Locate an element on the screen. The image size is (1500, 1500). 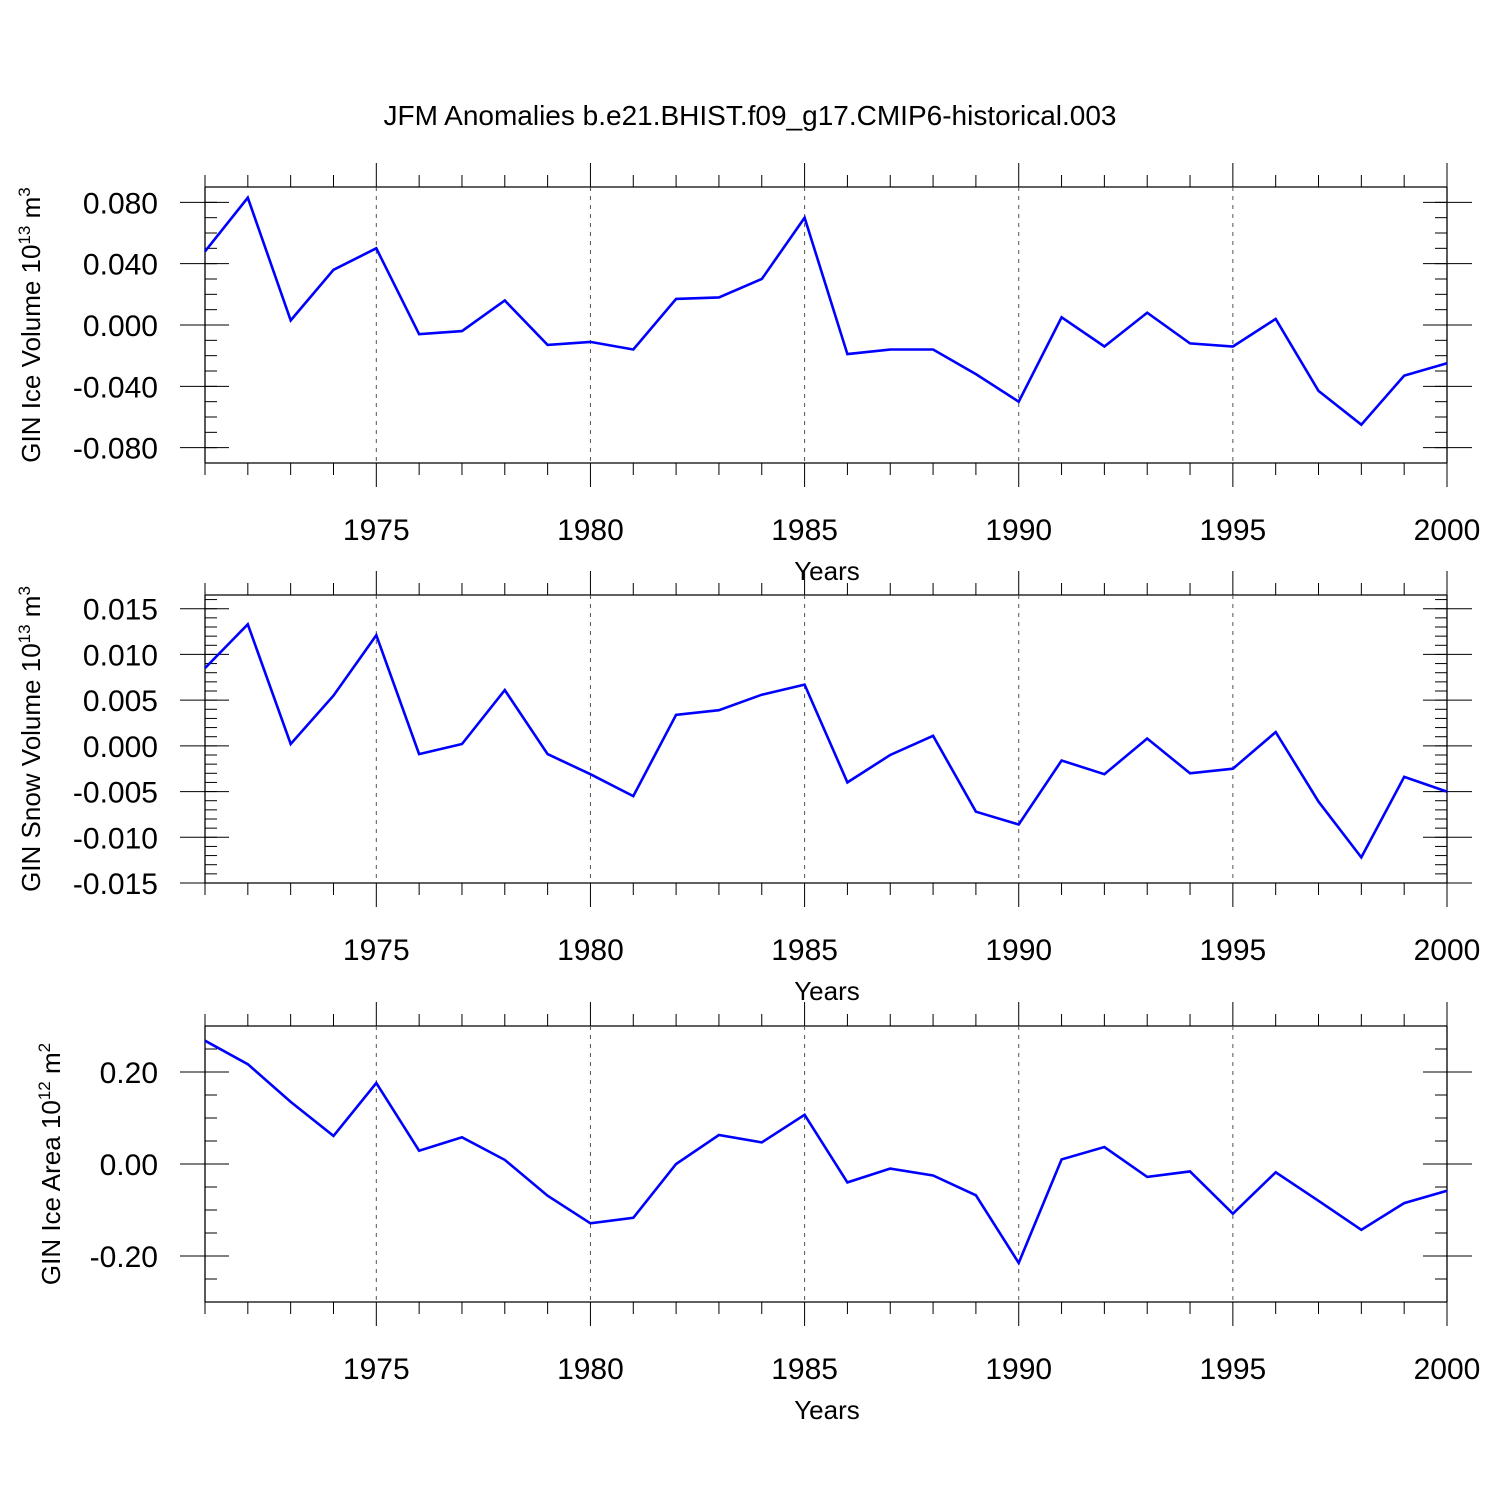
y-tick-label: -0.080 is located at coordinates (115, 449).